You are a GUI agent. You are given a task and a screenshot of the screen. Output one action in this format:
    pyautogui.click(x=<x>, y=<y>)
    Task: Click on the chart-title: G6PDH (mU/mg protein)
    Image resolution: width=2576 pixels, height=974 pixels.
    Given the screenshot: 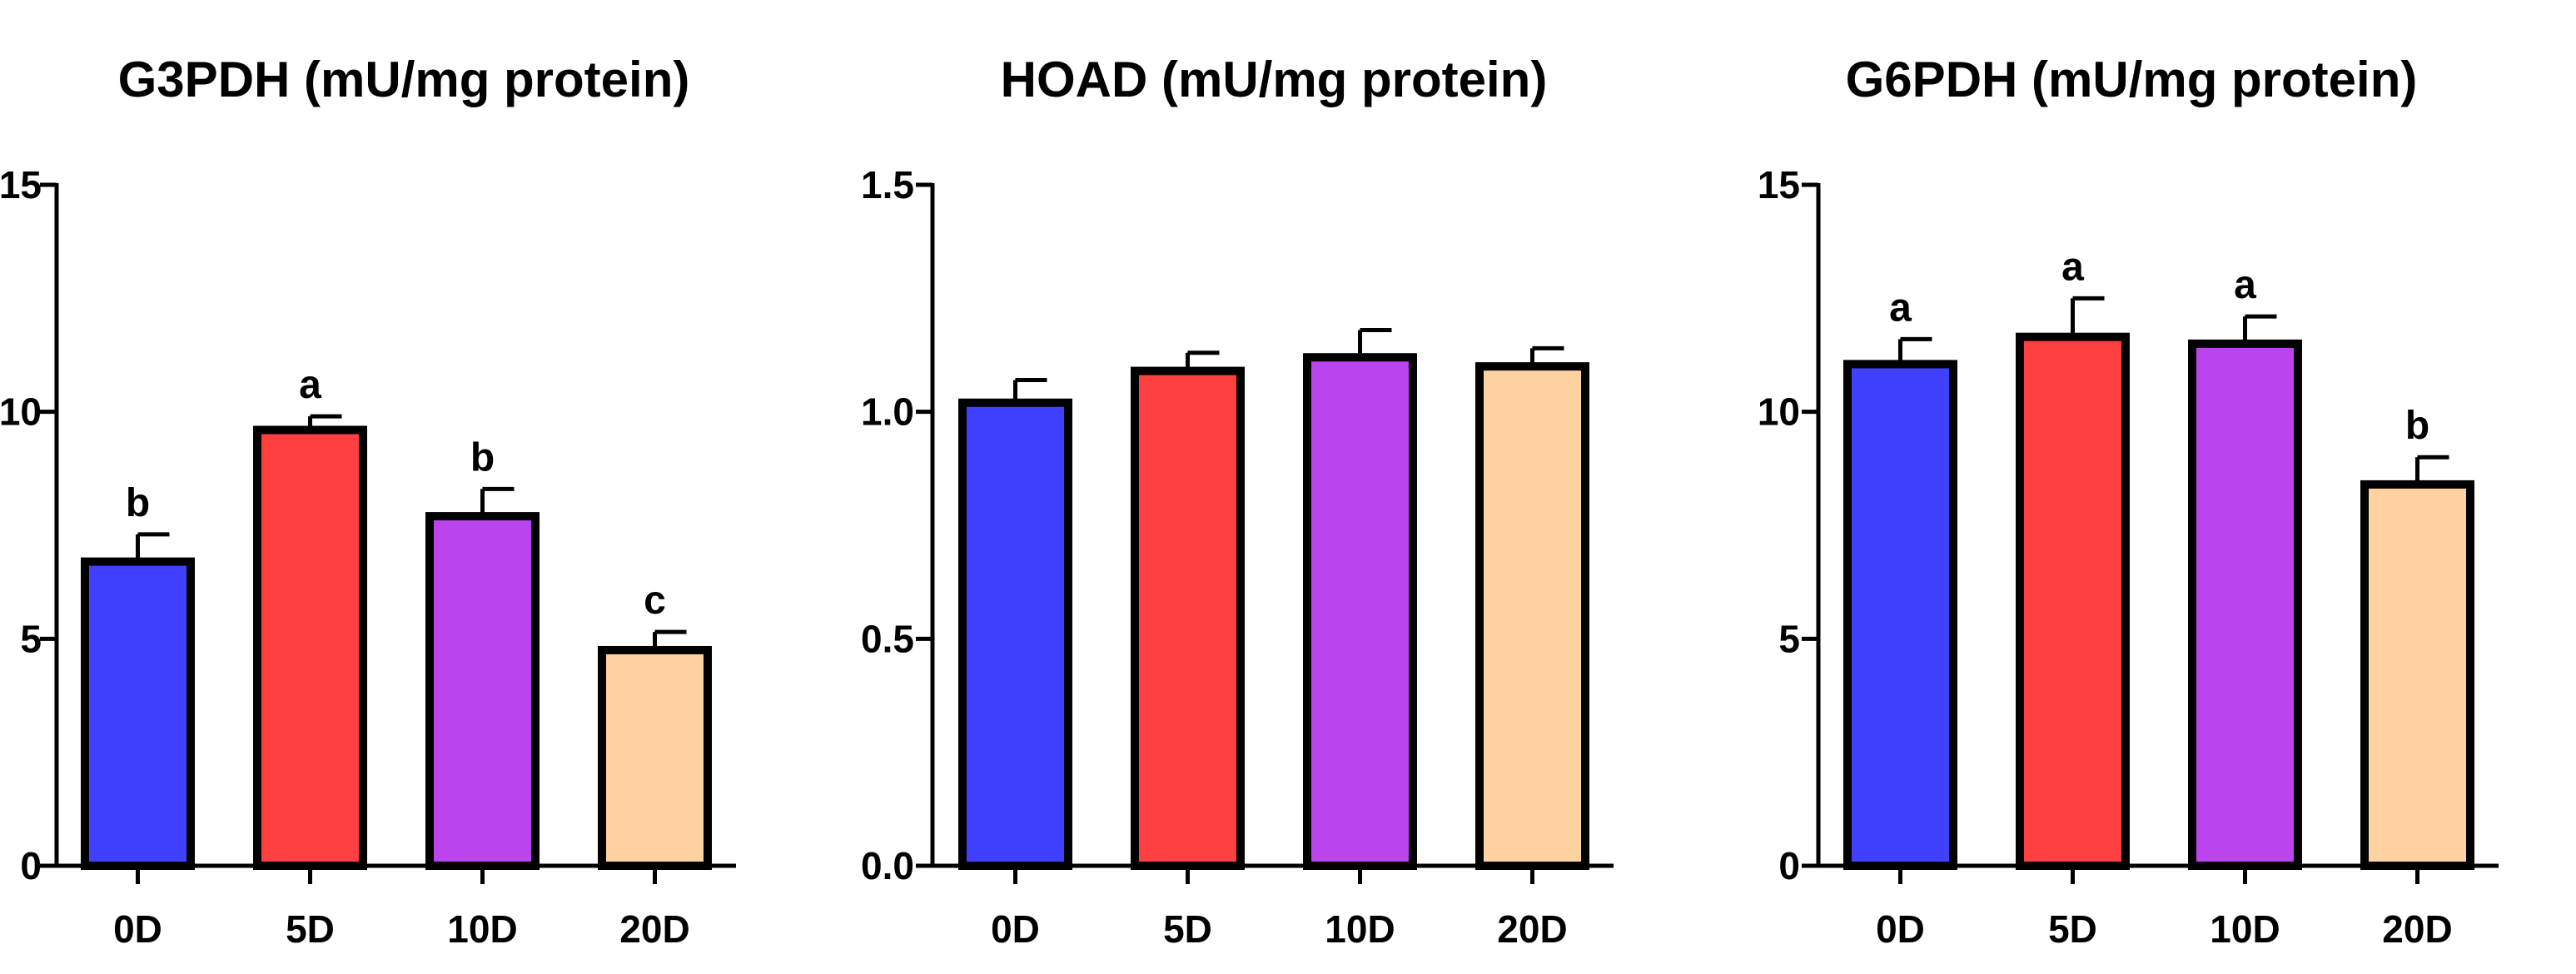 What is the action you would take?
    pyautogui.click(x=2132, y=79)
    